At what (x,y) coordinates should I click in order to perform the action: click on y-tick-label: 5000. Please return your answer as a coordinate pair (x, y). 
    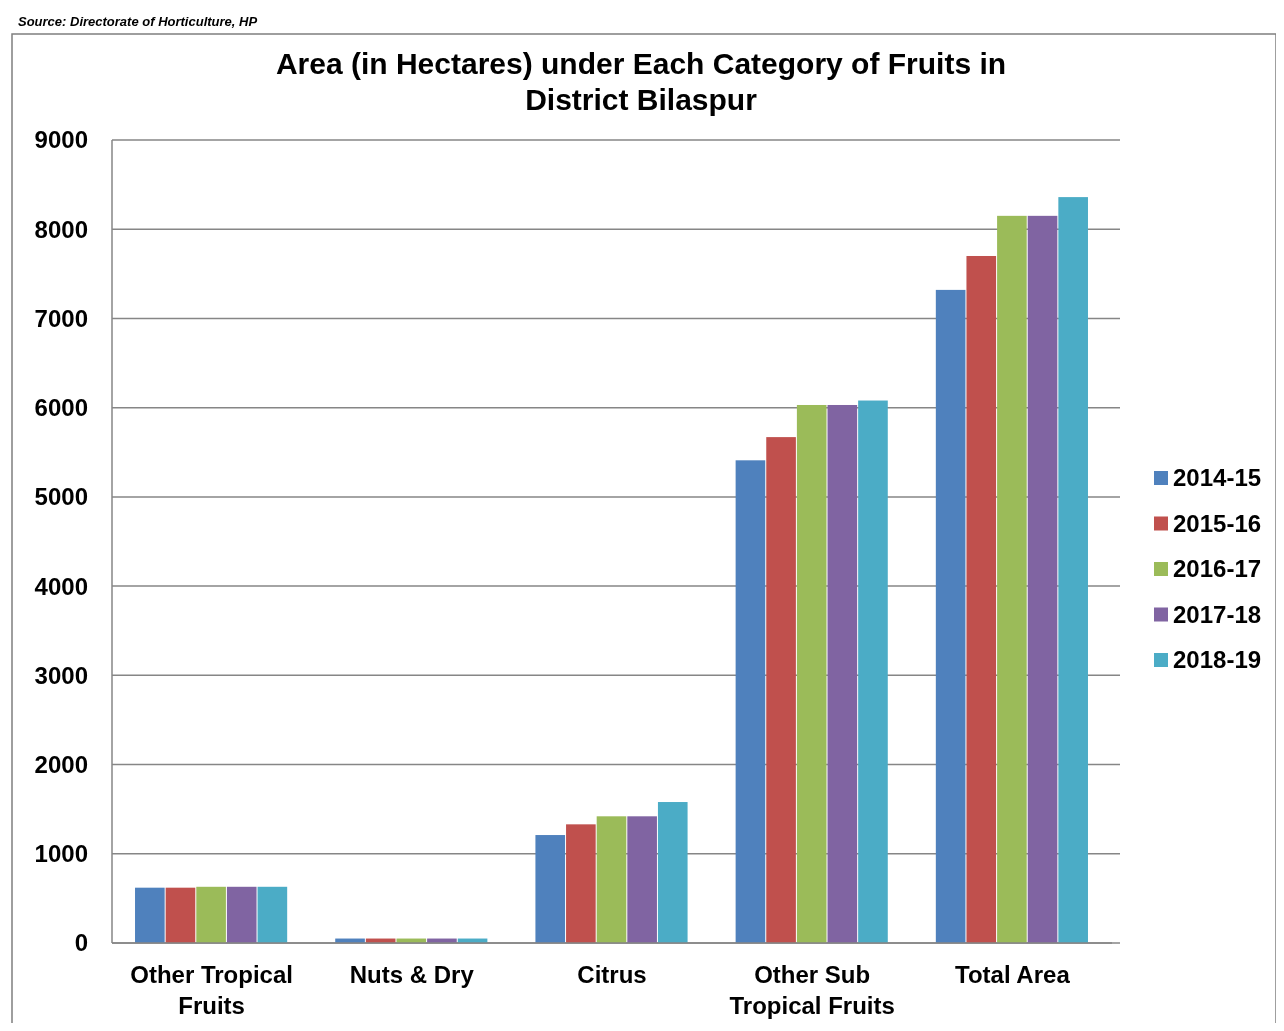
    Looking at the image, I should click on (61, 497).